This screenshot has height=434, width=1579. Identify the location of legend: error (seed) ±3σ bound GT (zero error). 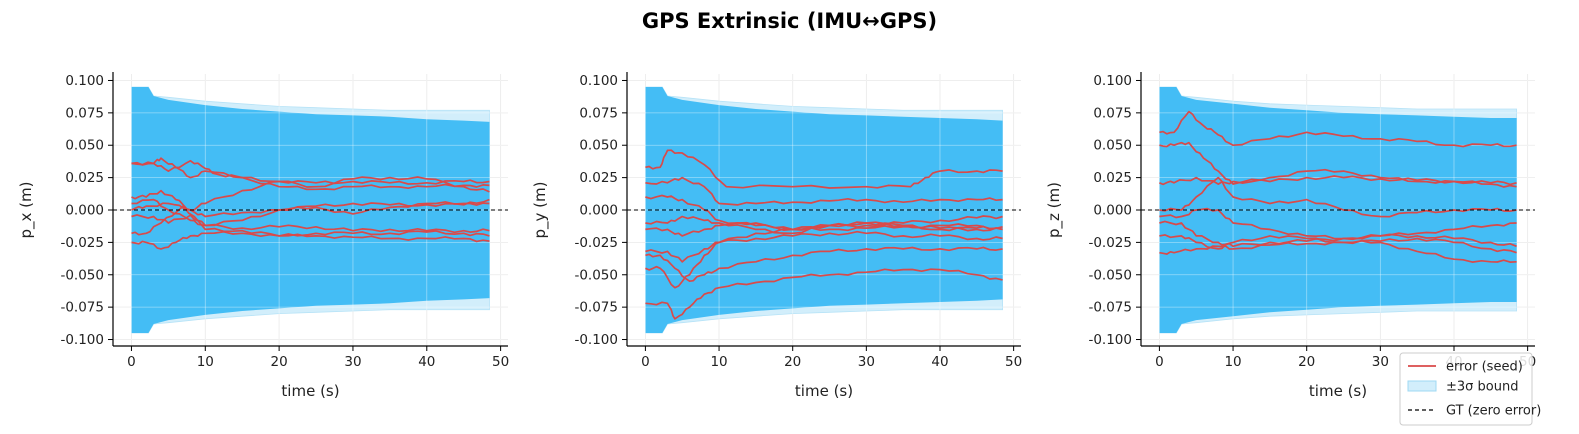
(1470, 389).